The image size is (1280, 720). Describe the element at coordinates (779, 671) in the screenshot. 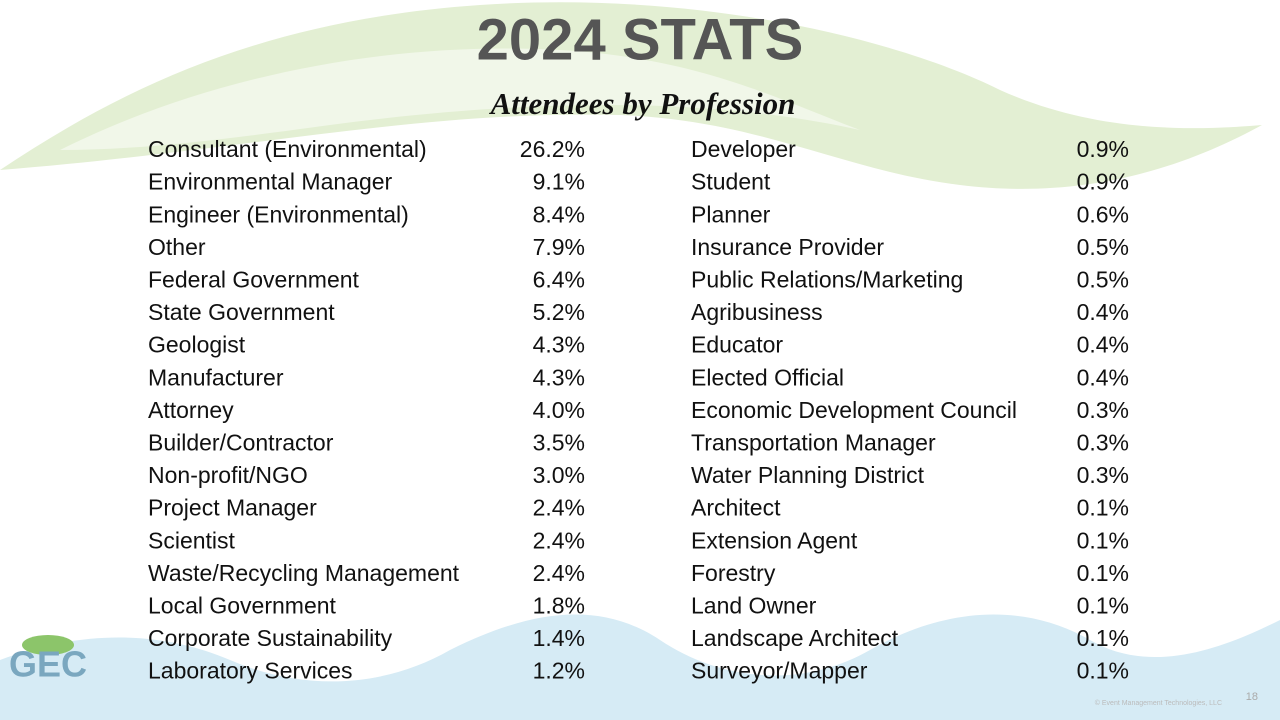

I see `profession: Surveyor/Mapper` at that location.